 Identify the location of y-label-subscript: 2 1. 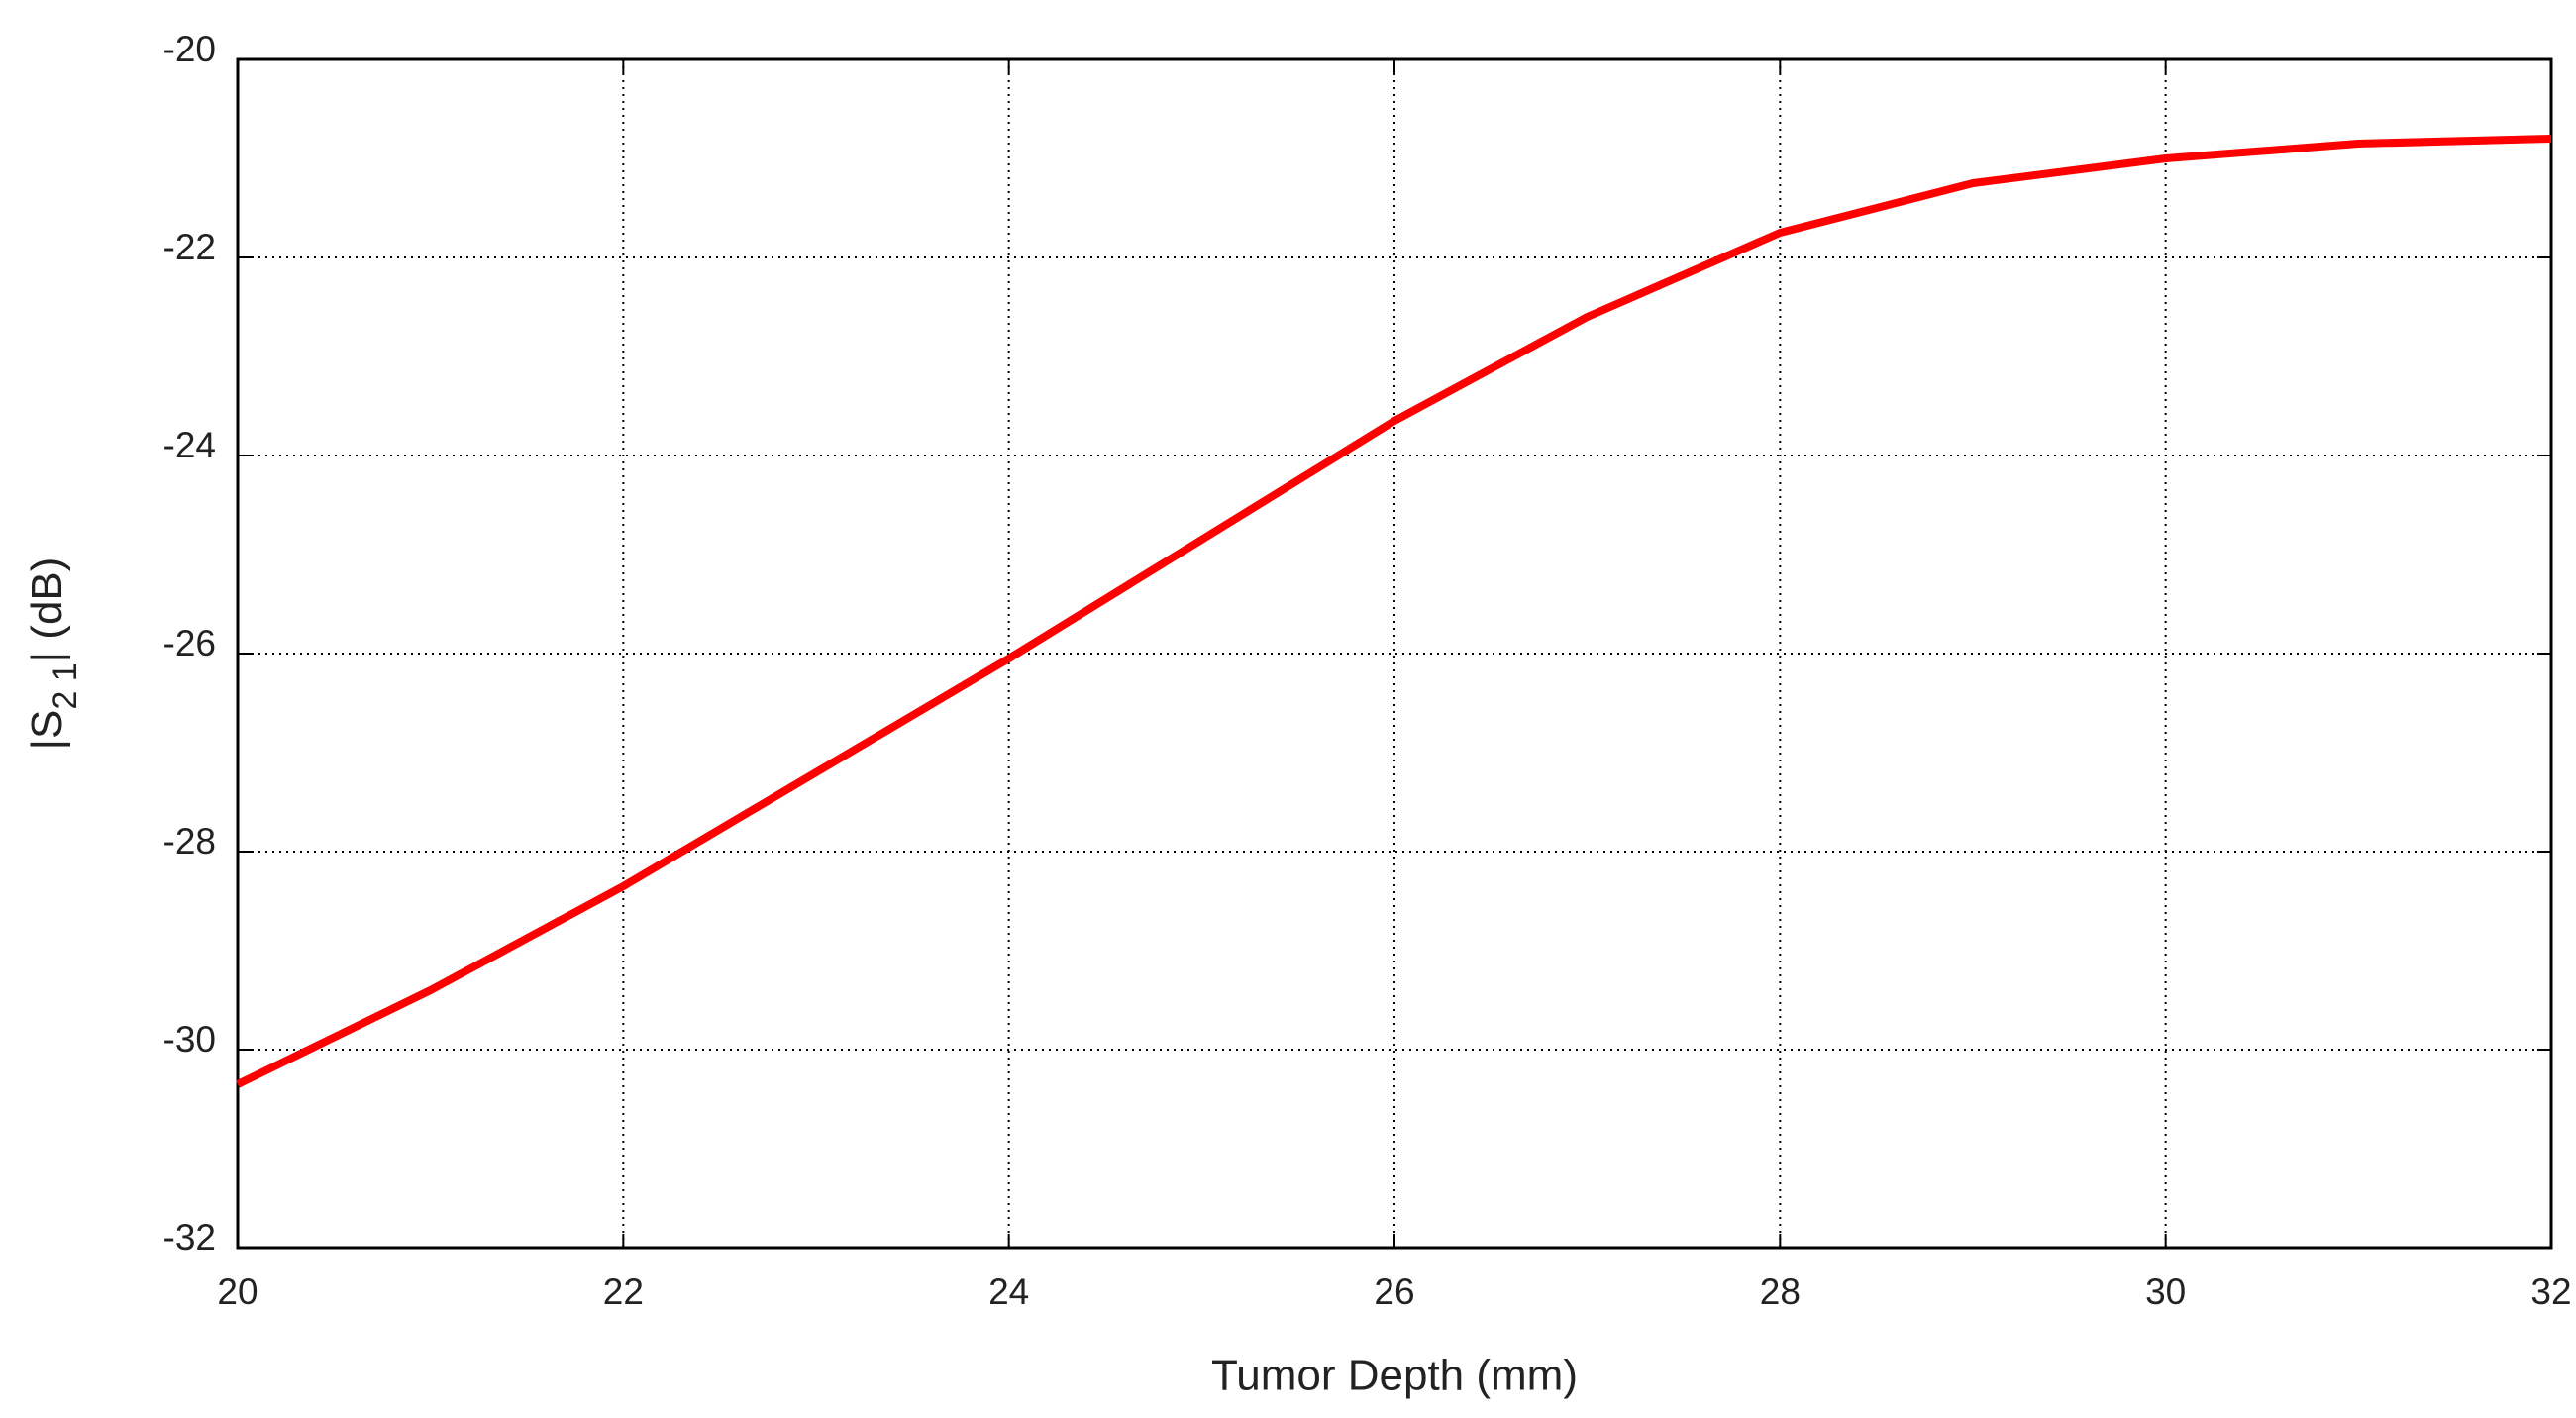
(65, 685).